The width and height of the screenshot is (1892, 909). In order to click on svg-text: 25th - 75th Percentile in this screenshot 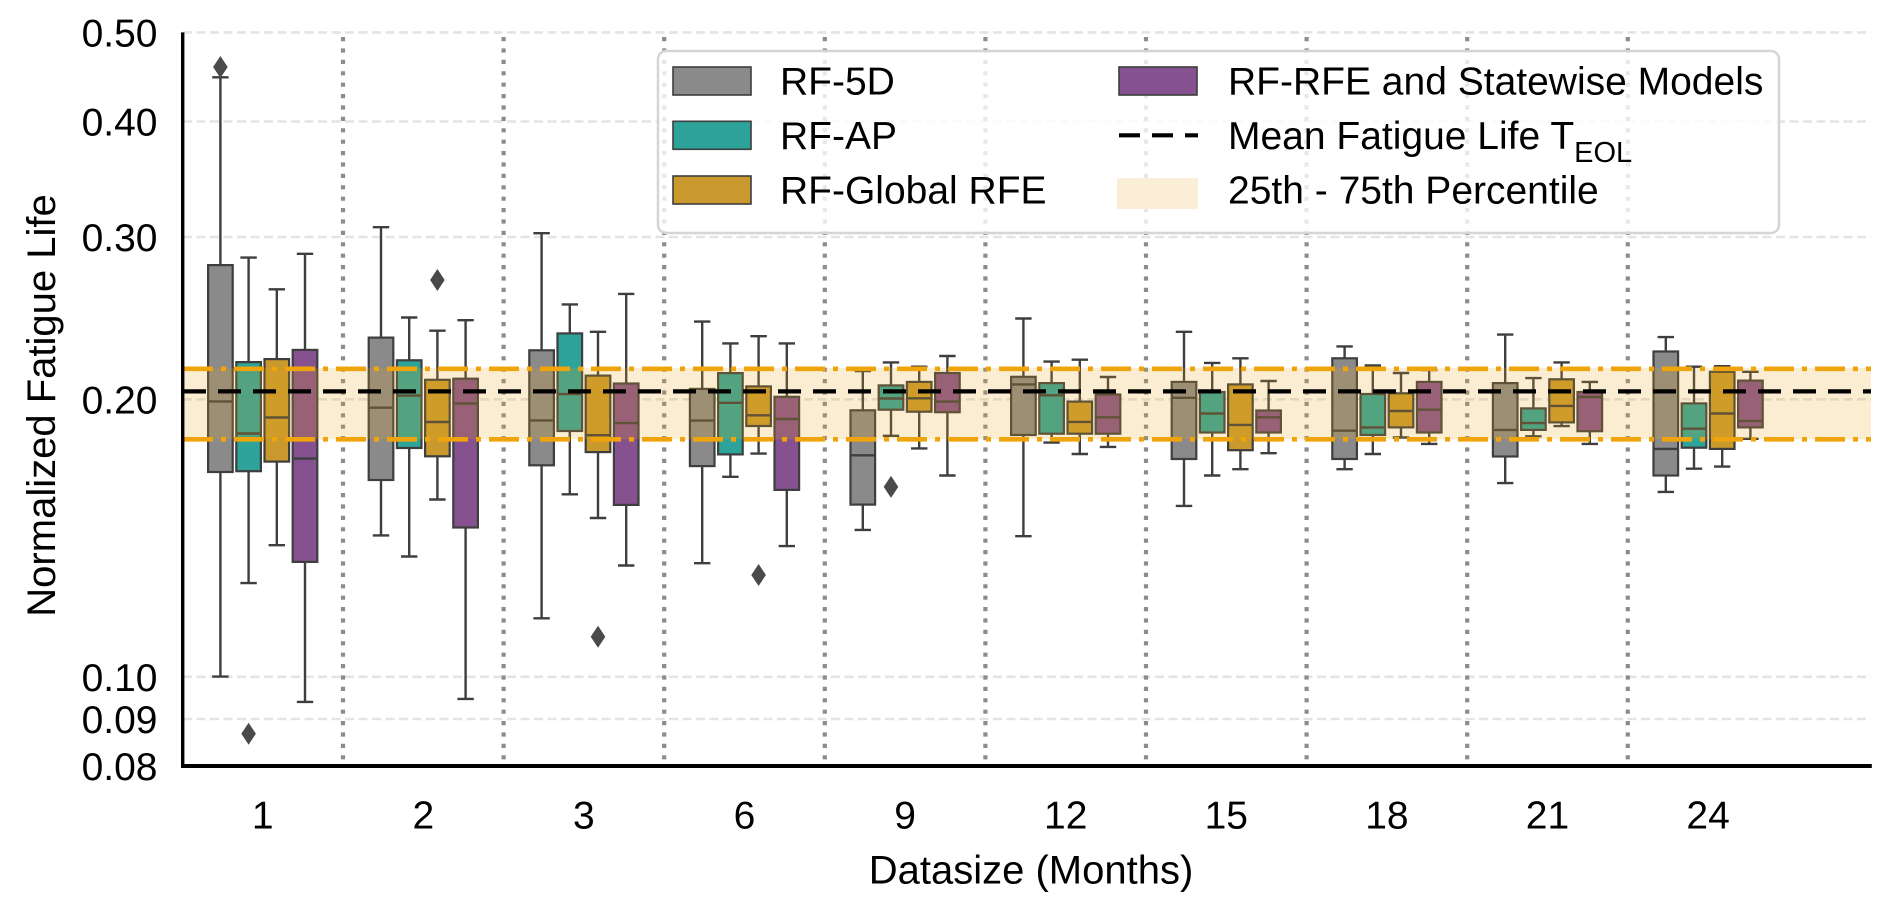, I will do `click(1413, 191)`.